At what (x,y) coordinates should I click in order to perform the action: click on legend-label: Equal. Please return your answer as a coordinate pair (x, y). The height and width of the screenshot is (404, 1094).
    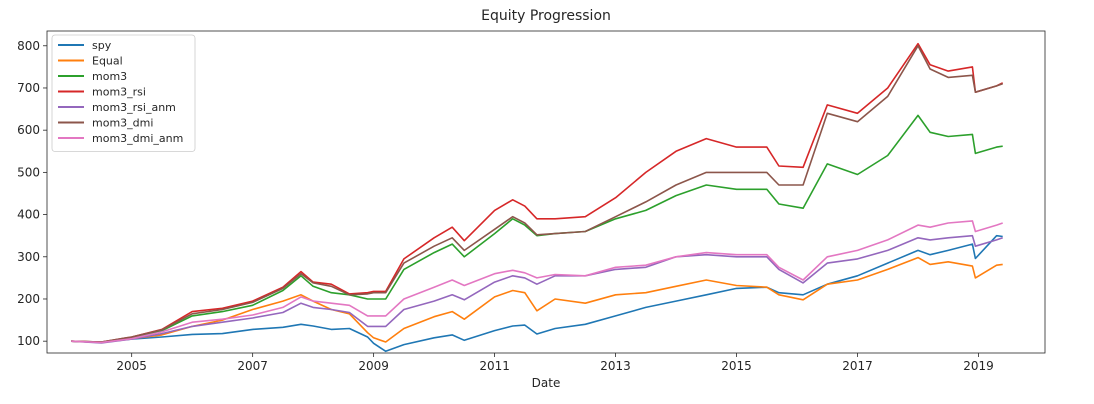
    Looking at the image, I should click on (107, 61).